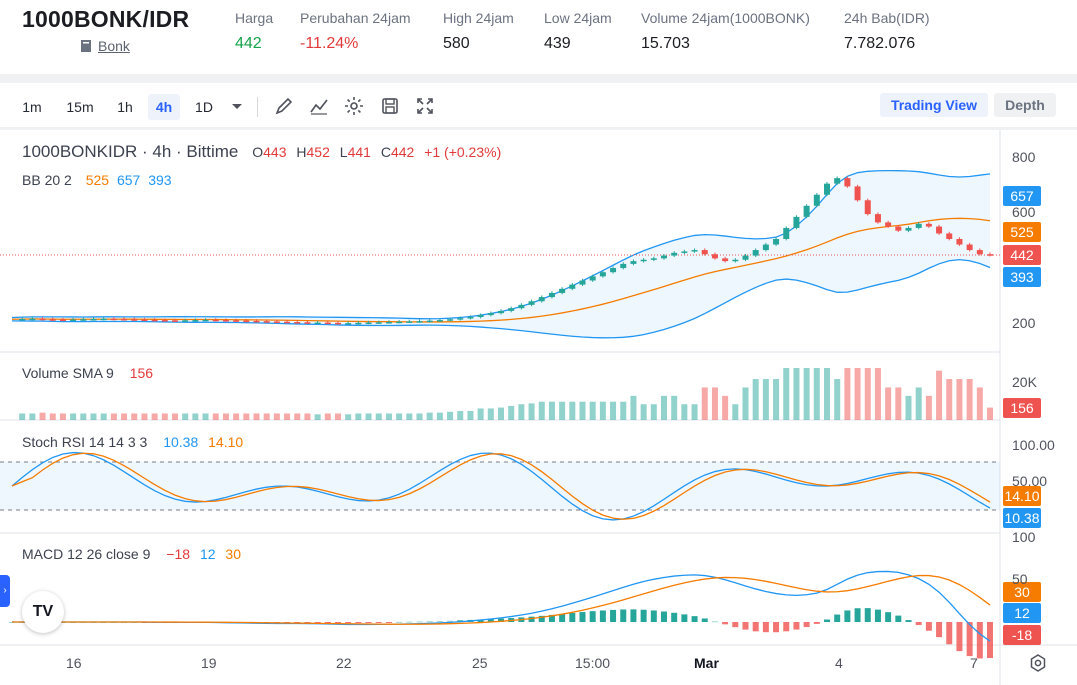 This screenshot has width=1077, height=685. Describe the element at coordinates (1022, 277) in the screenshot. I see `price-lower-badge: 393` at that location.